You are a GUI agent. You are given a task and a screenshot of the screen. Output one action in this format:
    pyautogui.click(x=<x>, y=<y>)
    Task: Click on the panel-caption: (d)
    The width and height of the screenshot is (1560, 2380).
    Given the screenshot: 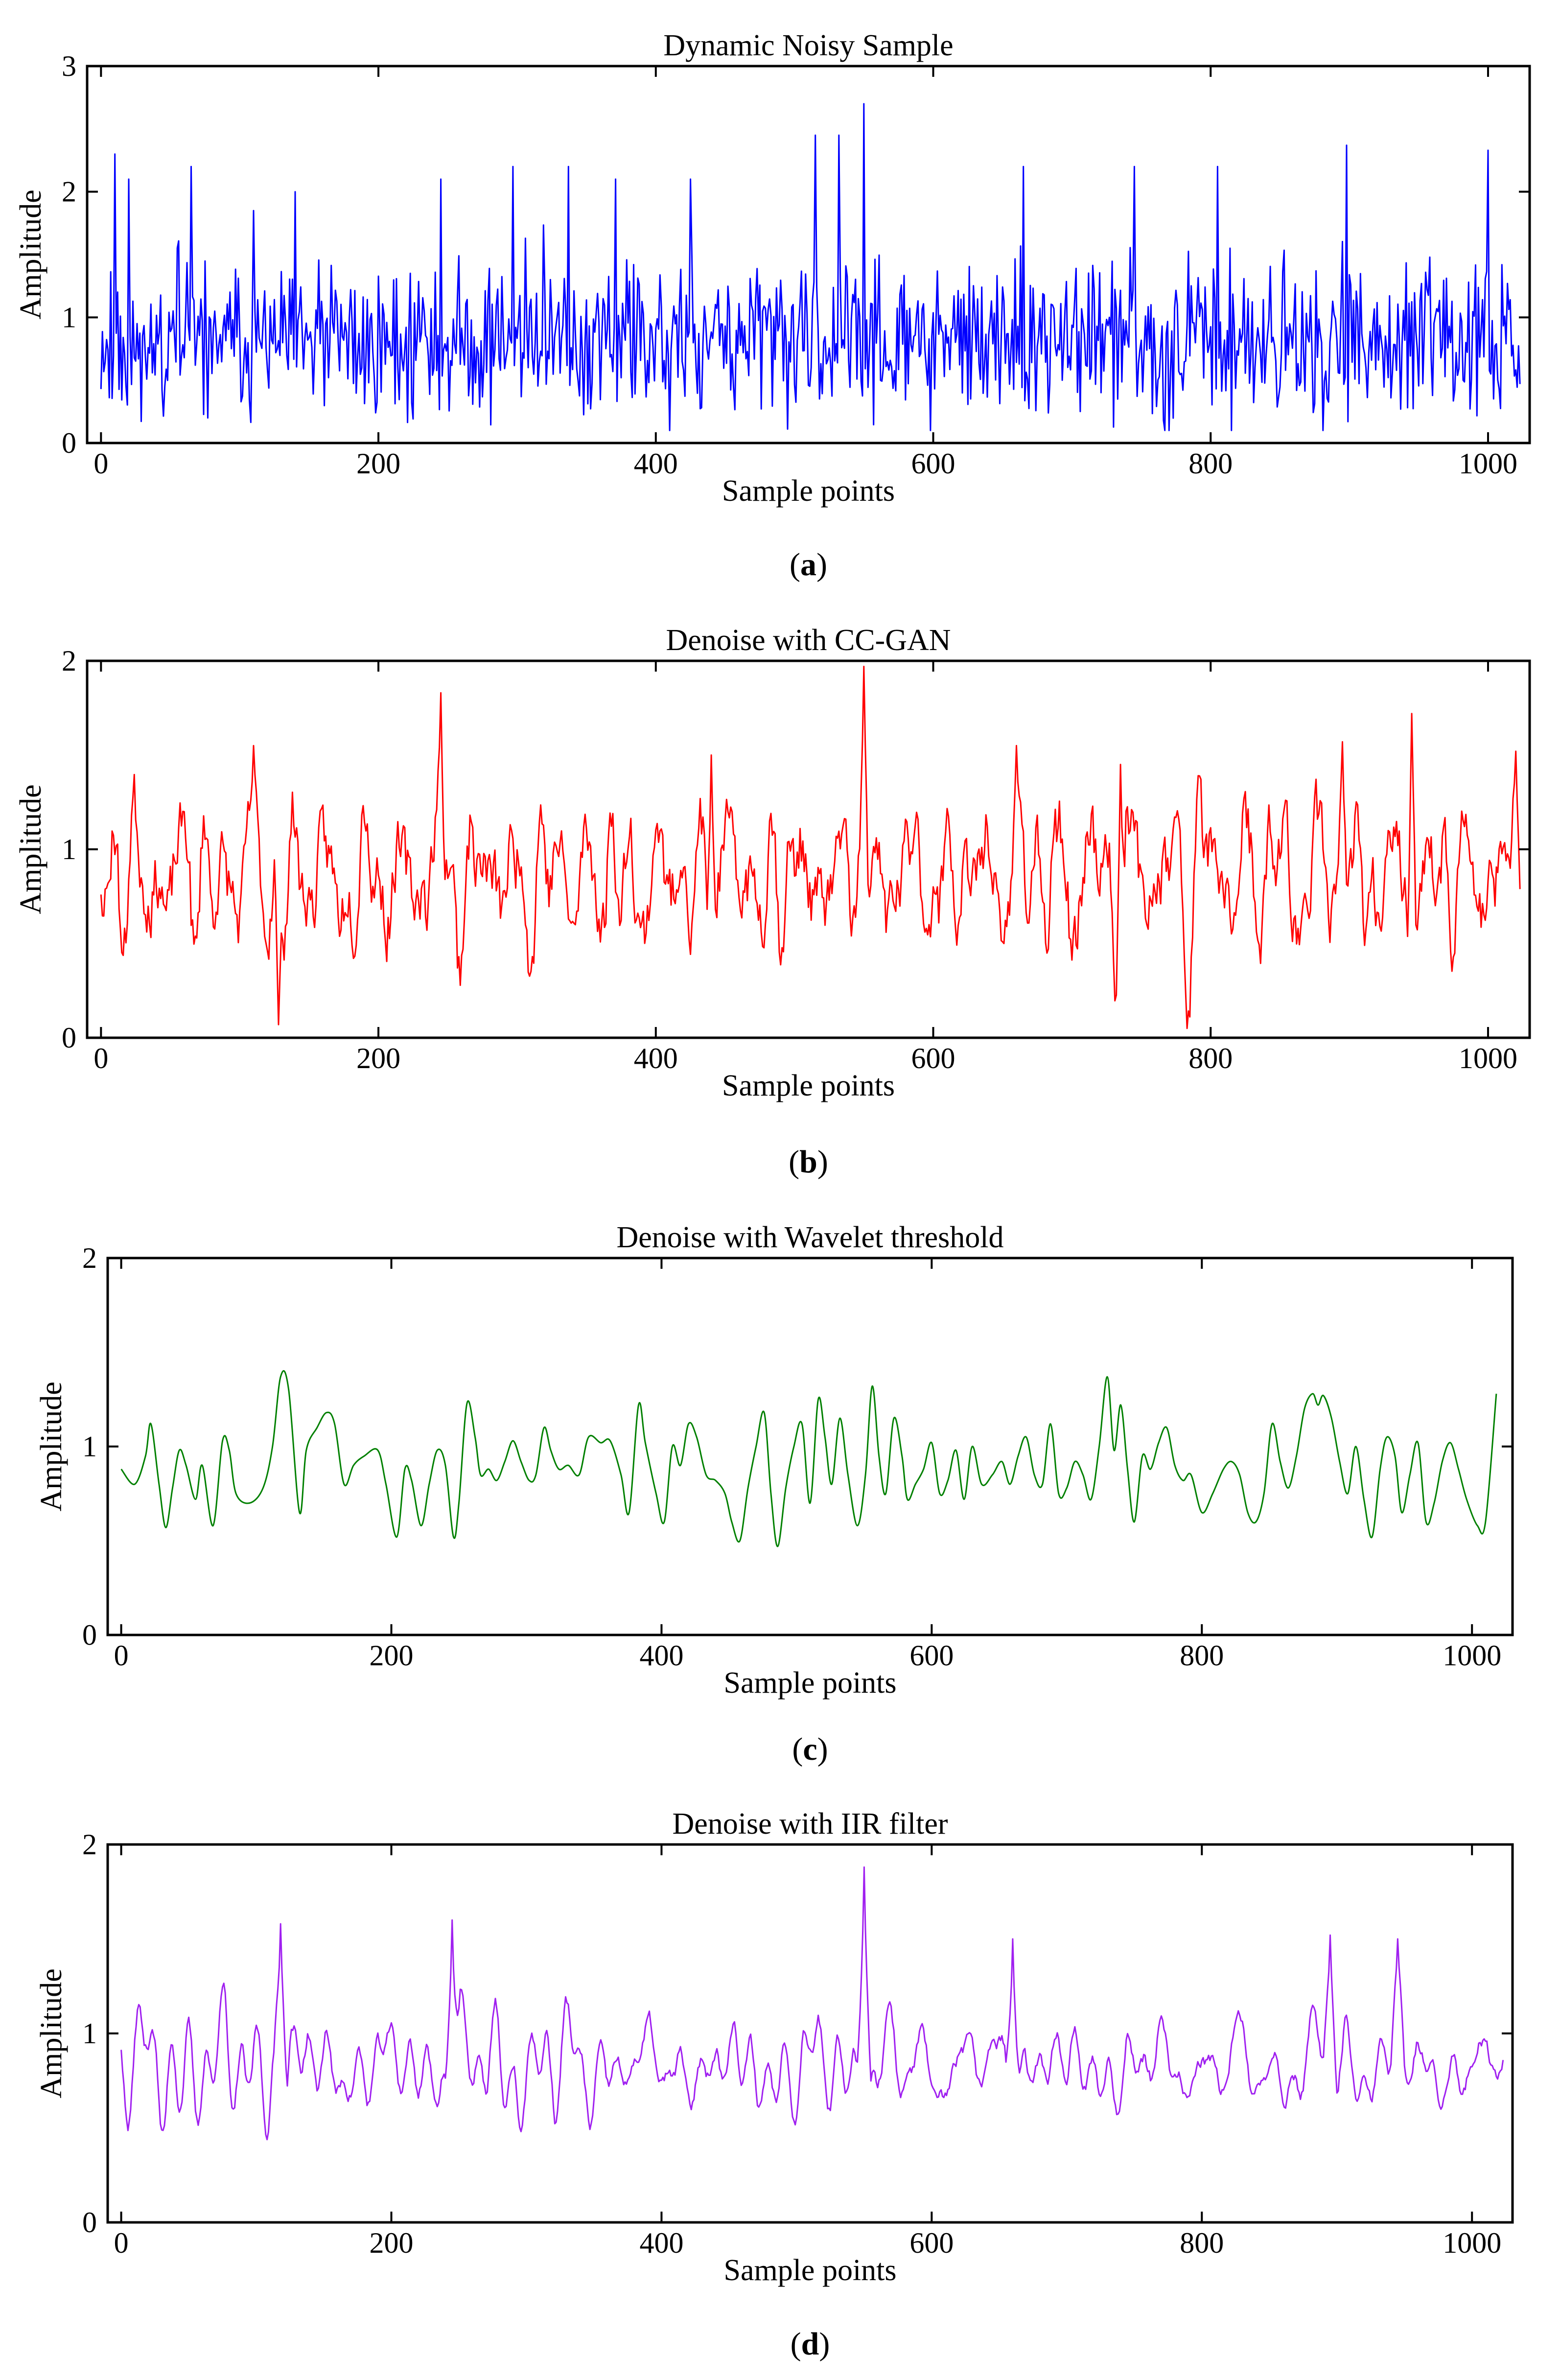 What is the action you would take?
    pyautogui.click(x=810, y=2344)
    